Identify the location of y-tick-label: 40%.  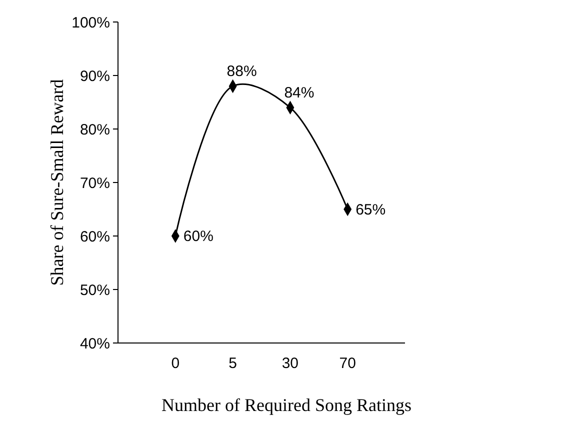
(95, 343).